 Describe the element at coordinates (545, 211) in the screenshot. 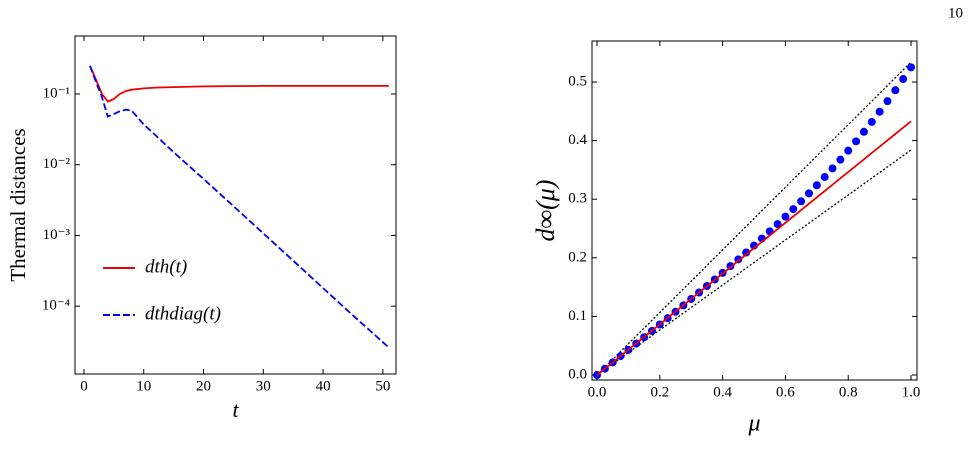

I see `y-axis-label: d∞(μ)` at that location.